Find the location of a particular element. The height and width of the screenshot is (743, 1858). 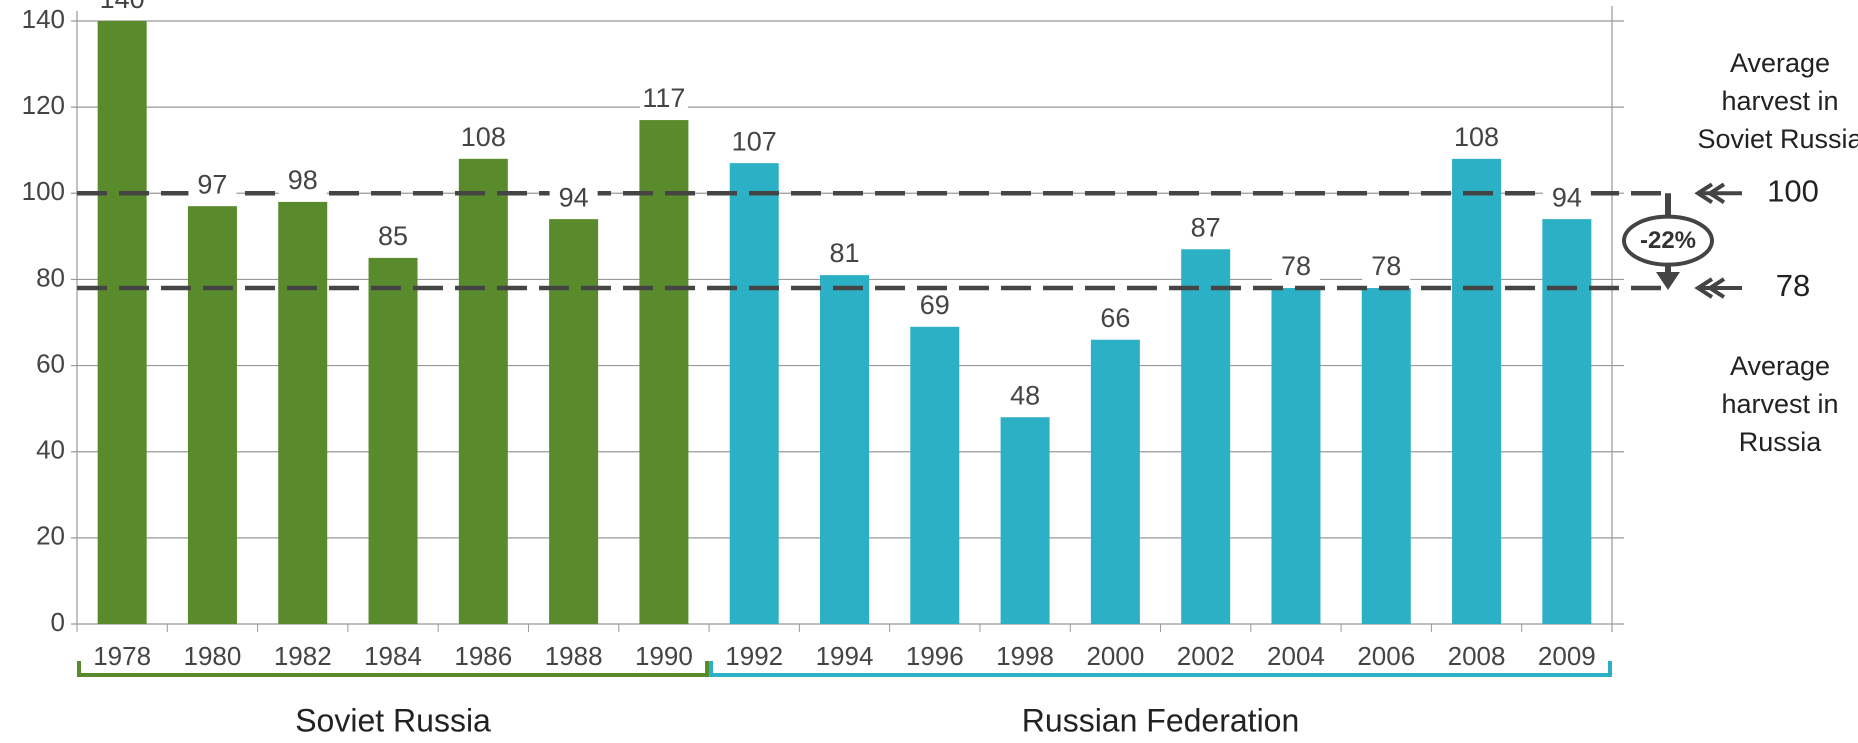

value-label: 66 is located at coordinates (1115, 318).